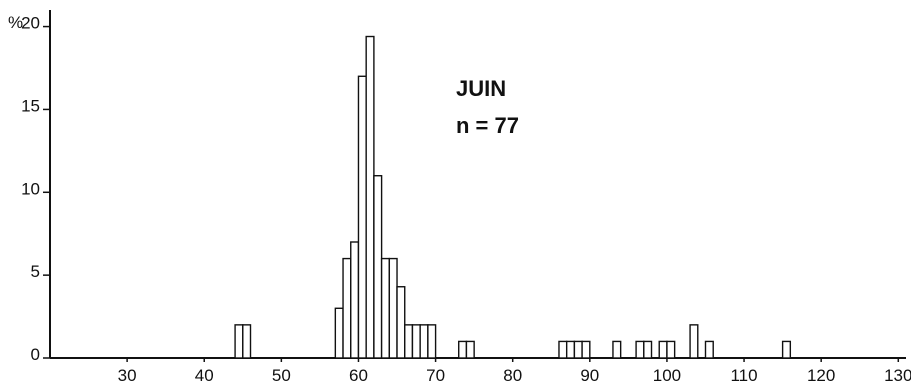 This screenshot has height=385, width=911. Describe the element at coordinates (30, 105) in the screenshot. I see `y-tick-label: 15` at that location.